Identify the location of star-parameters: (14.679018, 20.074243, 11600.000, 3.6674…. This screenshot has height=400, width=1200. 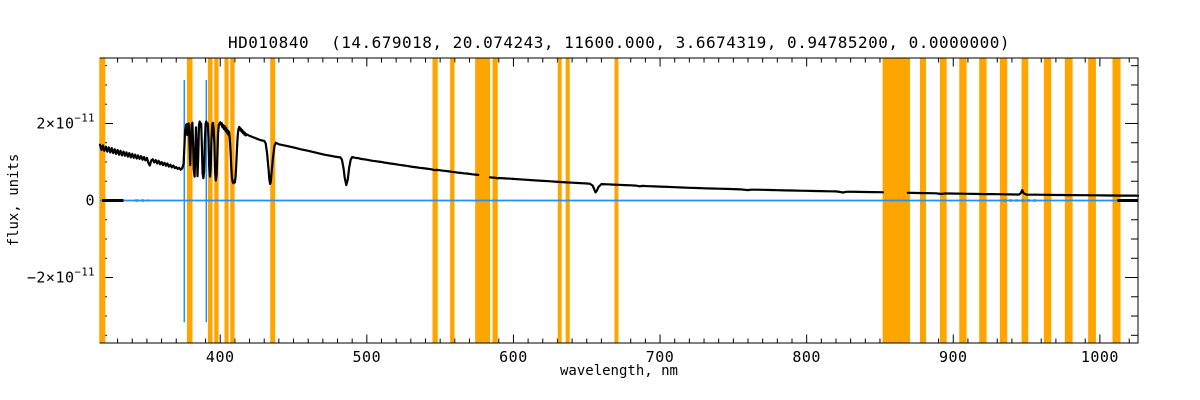
(670, 42).